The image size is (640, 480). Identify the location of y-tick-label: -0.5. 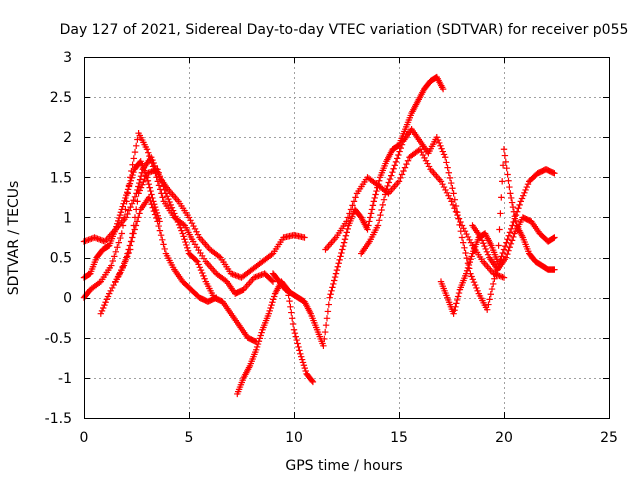
(58, 339).